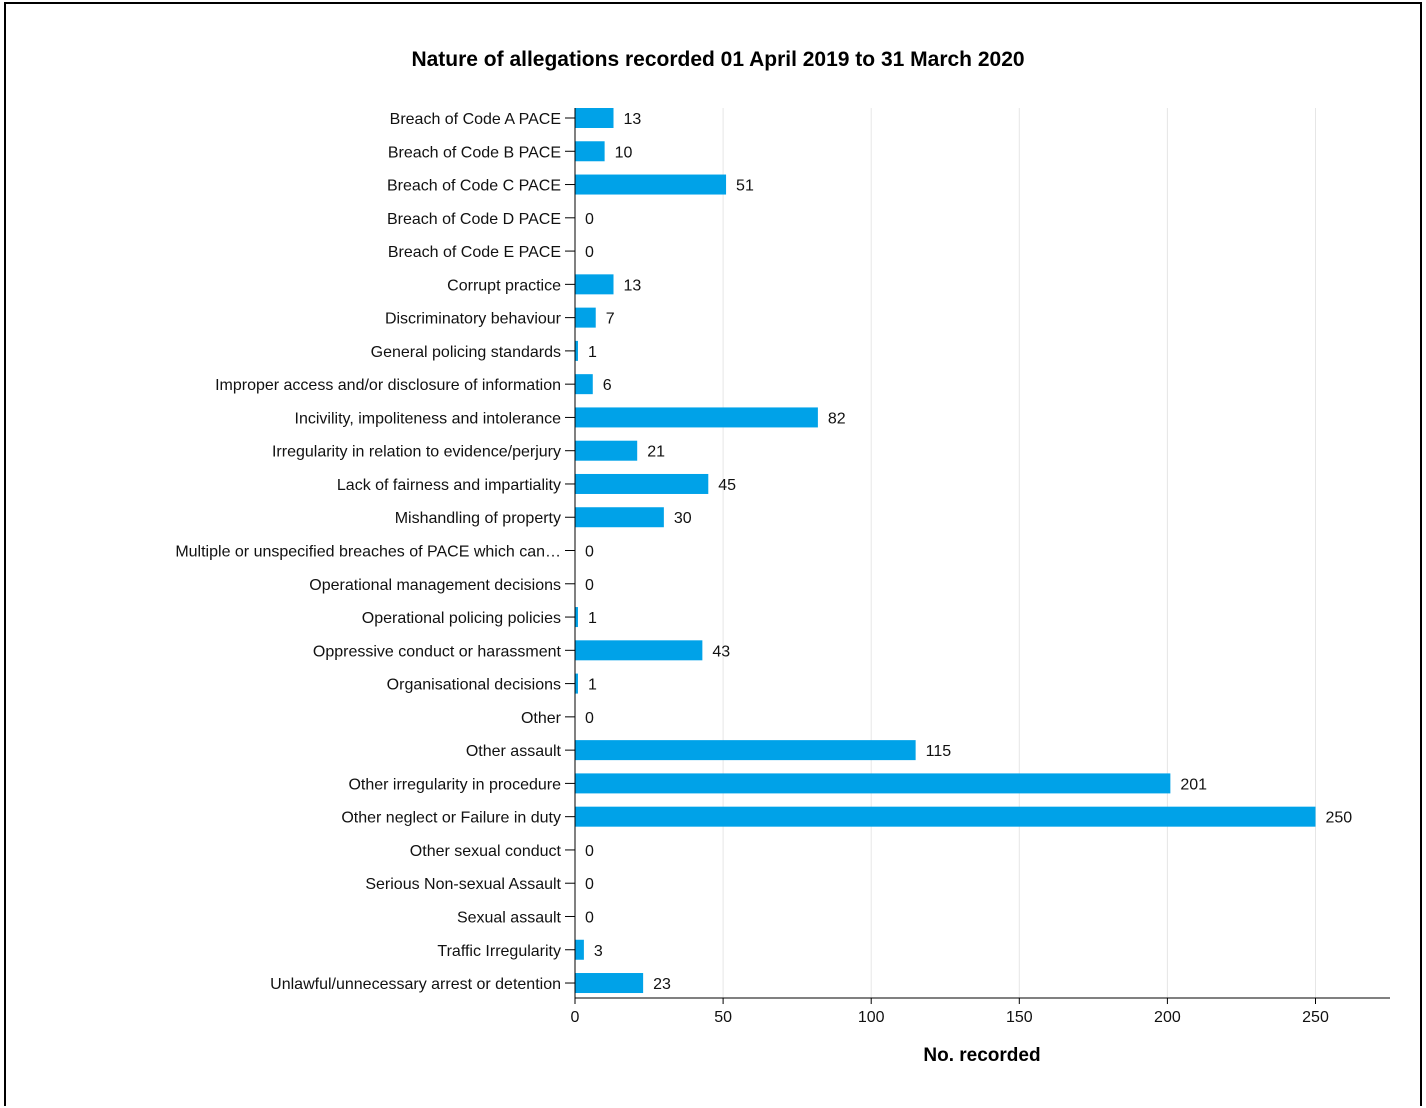 The image size is (1426, 1108). I want to click on value-label: 115, so click(939, 751).